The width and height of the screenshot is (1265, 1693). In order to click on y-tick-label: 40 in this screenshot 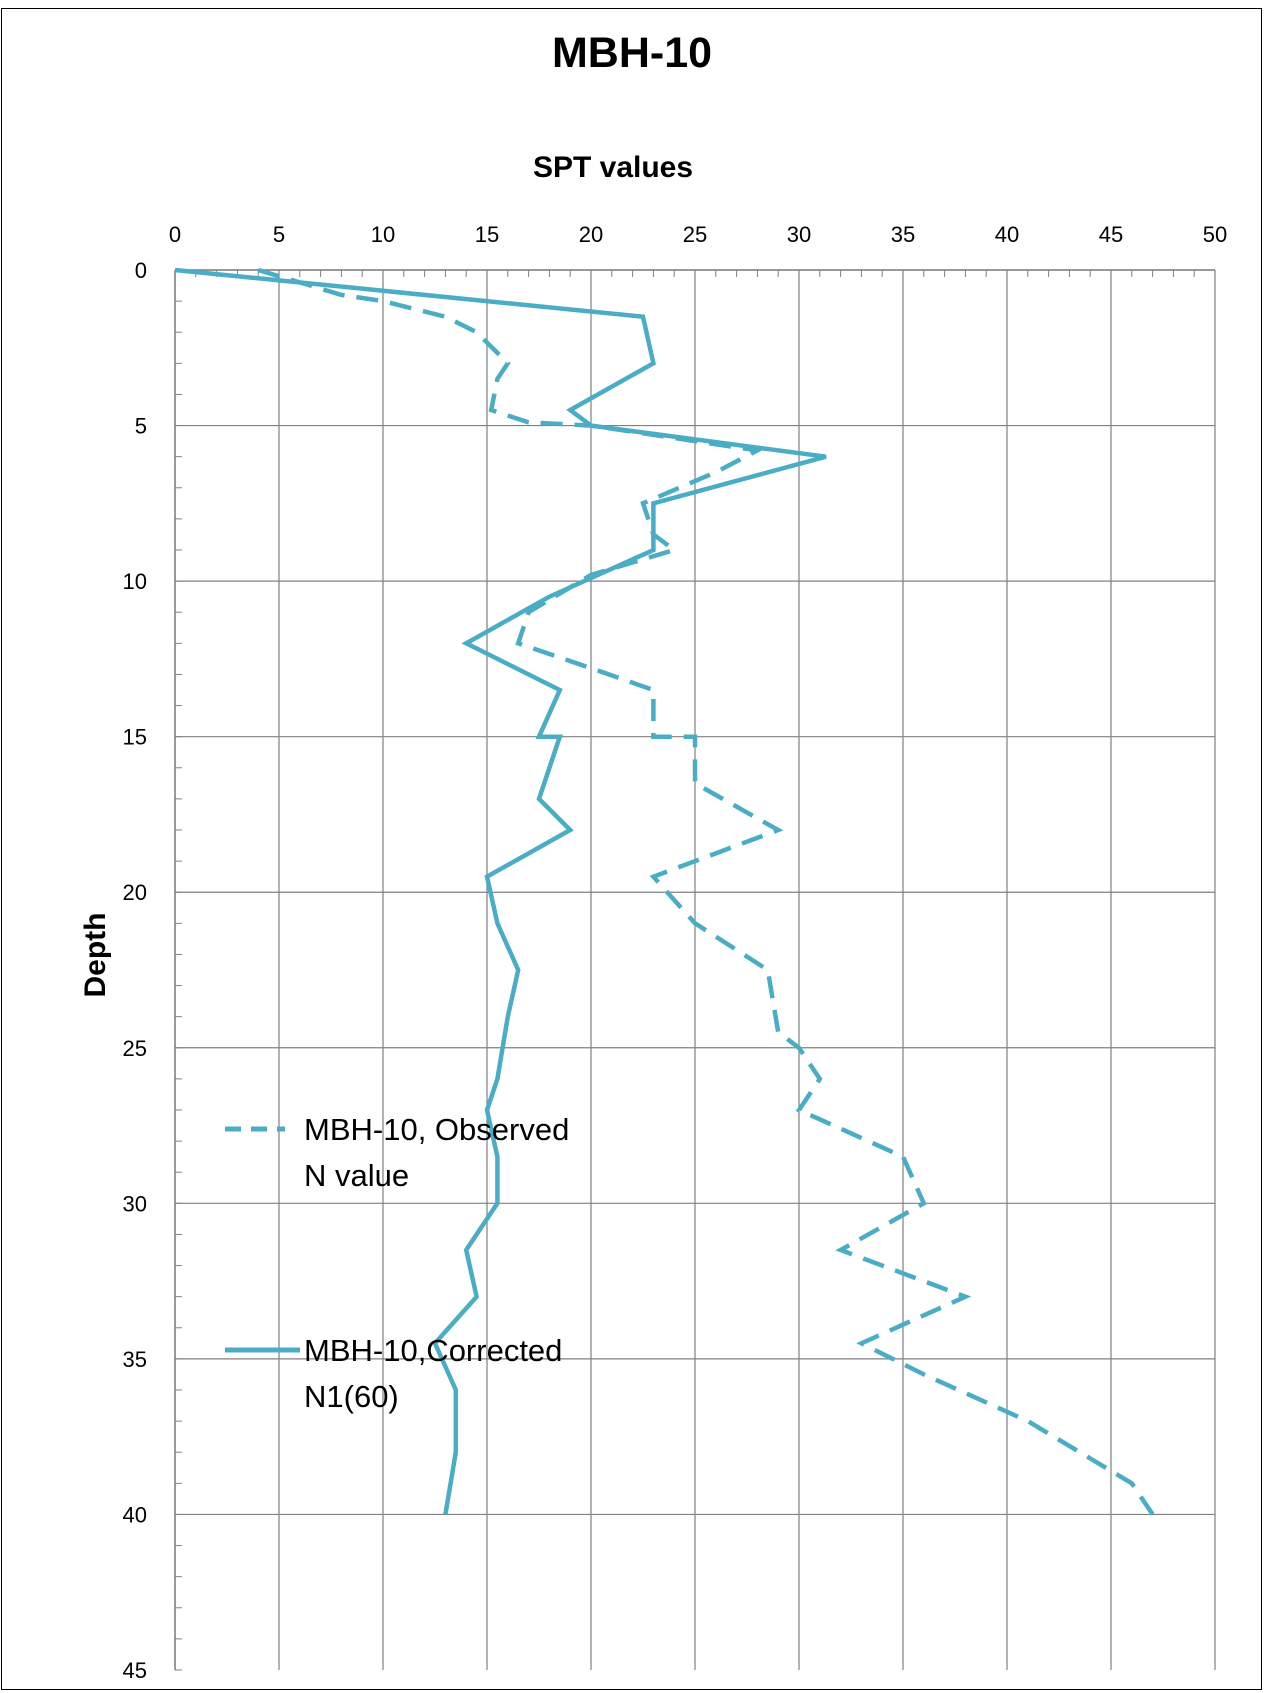, I will do `click(135, 1514)`.